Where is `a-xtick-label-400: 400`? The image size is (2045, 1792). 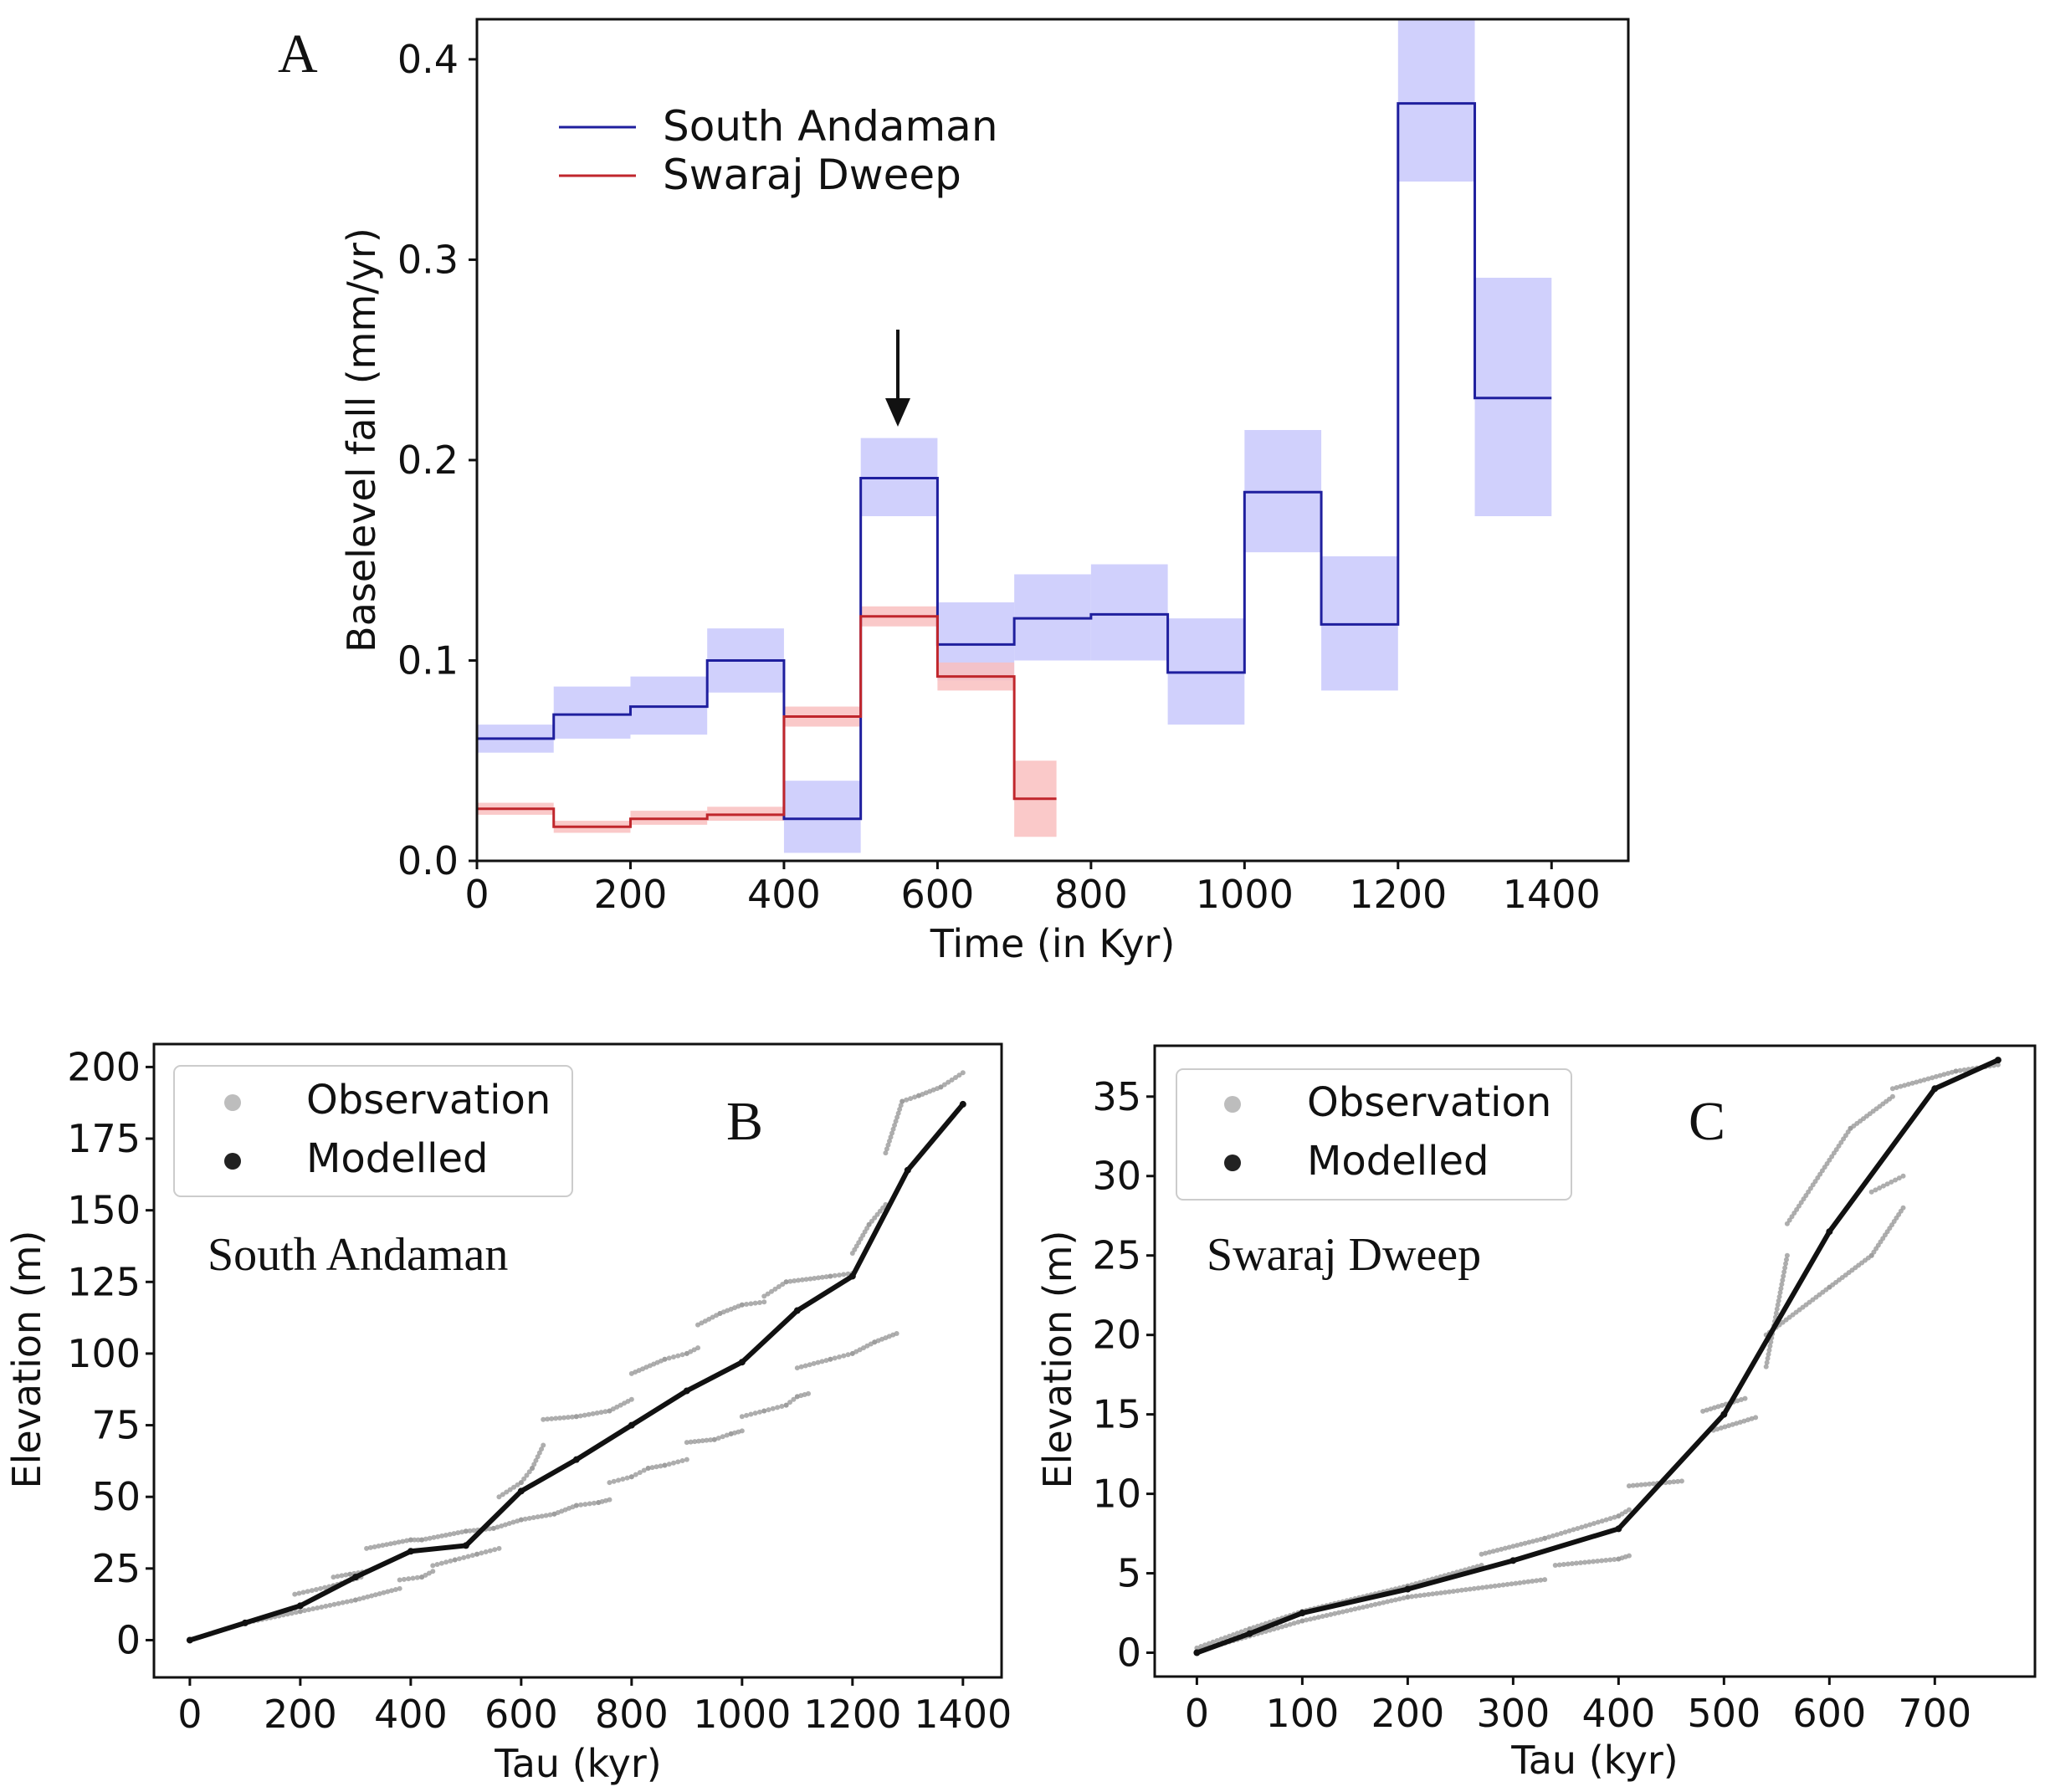 a-xtick-label-400: 400 is located at coordinates (784, 894).